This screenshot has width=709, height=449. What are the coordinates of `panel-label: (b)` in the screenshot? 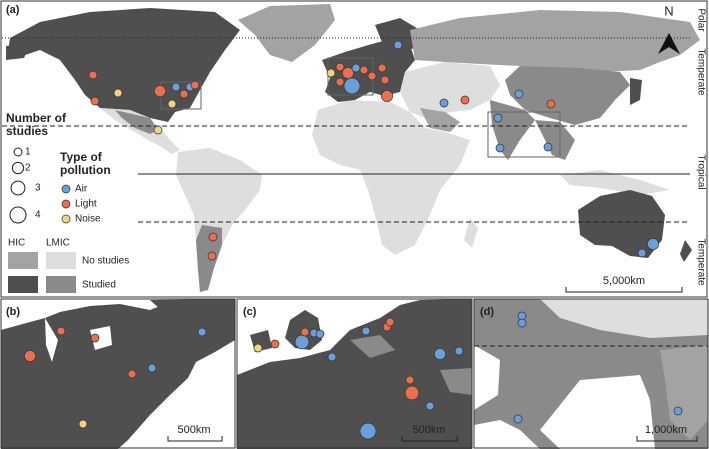 It's located at (13, 312).